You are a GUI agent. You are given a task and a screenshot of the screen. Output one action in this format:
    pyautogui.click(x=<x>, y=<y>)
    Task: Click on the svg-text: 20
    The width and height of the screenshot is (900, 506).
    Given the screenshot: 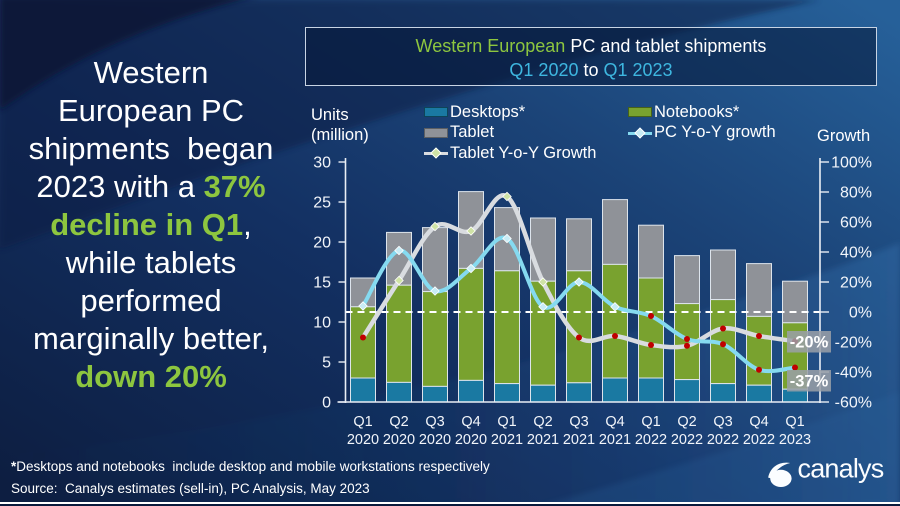 What is the action you would take?
    pyautogui.click(x=322, y=243)
    